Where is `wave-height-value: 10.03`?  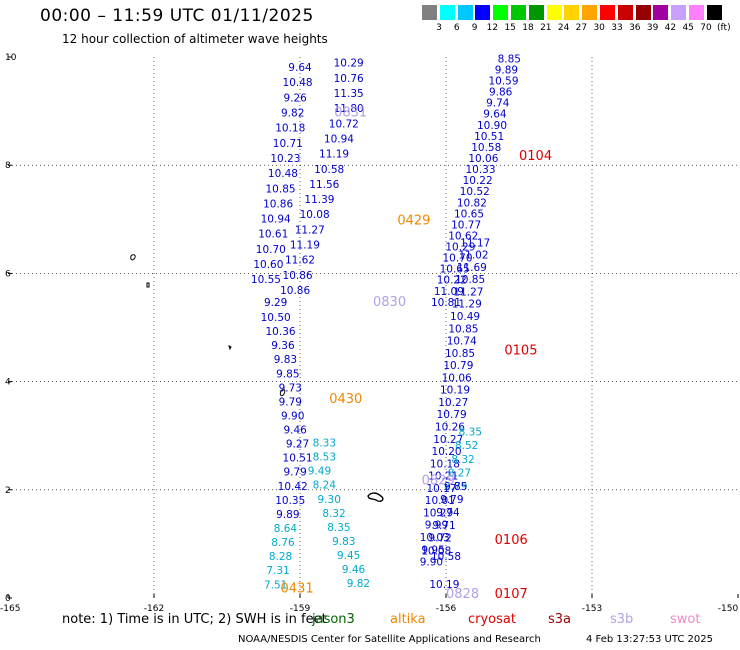 wave-height-value: 10.03 is located at coordinates (435, 538).